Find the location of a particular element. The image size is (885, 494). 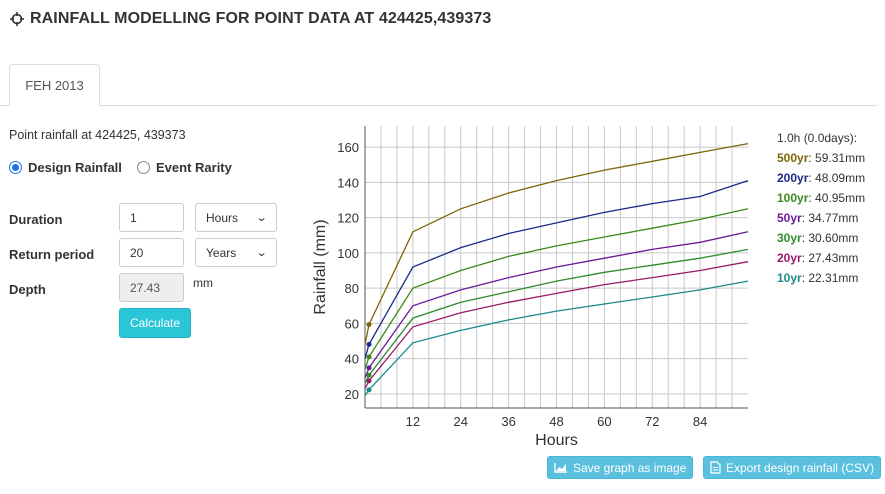

legend-series-value: : 27.43mm is located at coordinates (830, 258).